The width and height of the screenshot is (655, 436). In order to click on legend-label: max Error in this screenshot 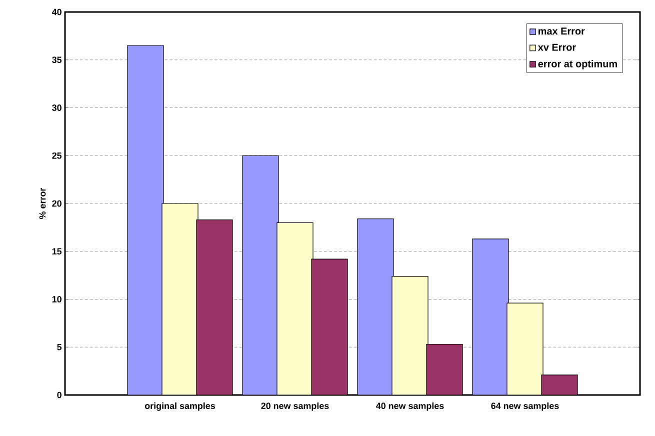, I will do `click(561, 31)`.